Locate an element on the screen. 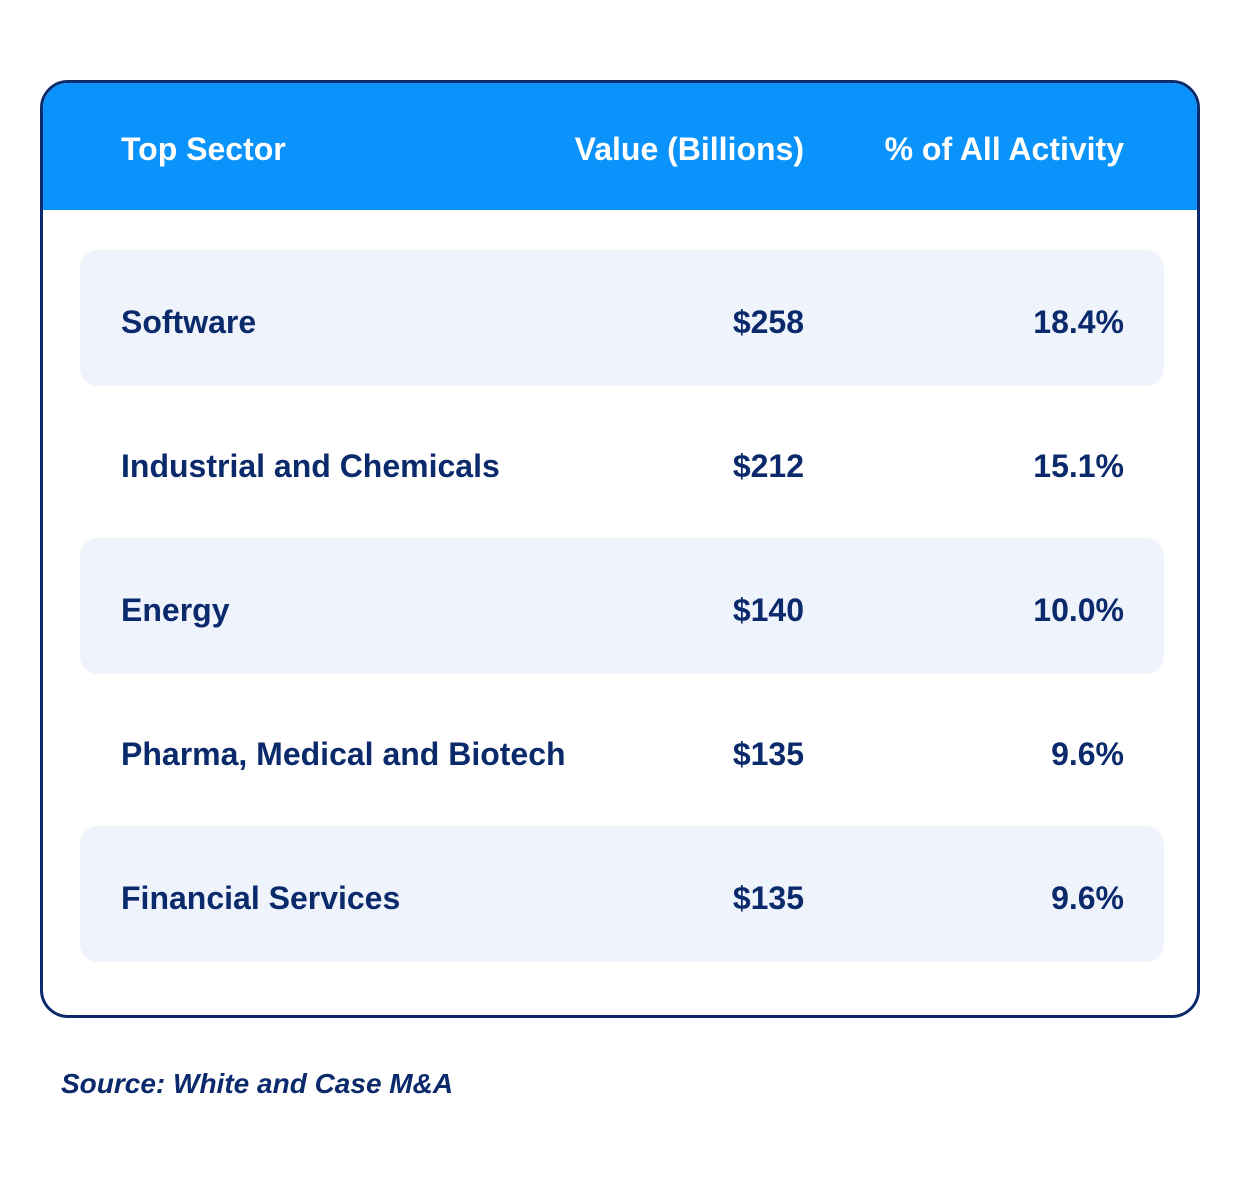 The image size is (1240, 1196). value-cell: $212 is located at coordinates (768, 466).